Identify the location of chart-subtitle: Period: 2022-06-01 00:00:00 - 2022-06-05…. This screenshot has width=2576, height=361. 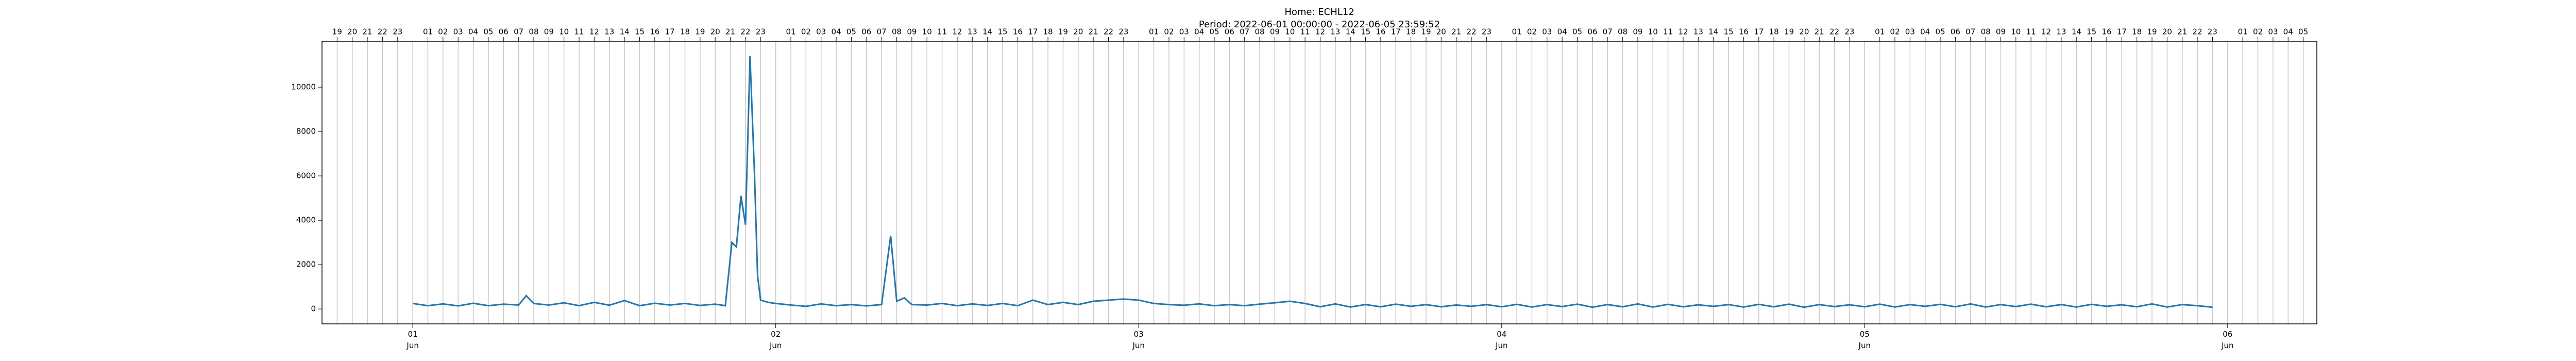
(1319, 24).